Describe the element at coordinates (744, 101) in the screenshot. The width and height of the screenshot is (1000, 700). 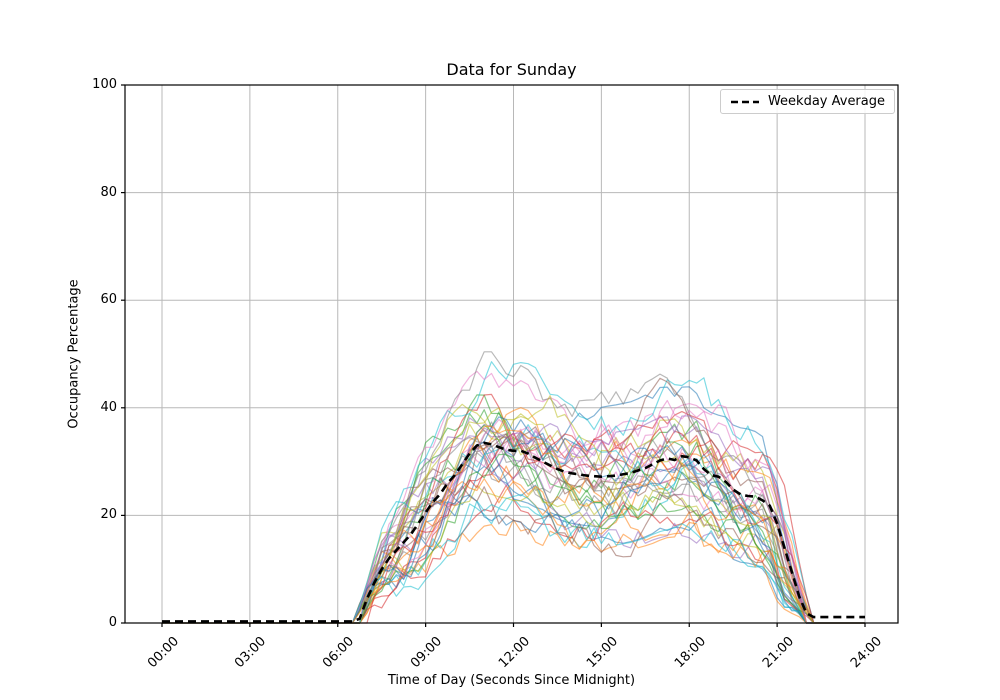
I see `legend-dashed-line-icon` at that location.